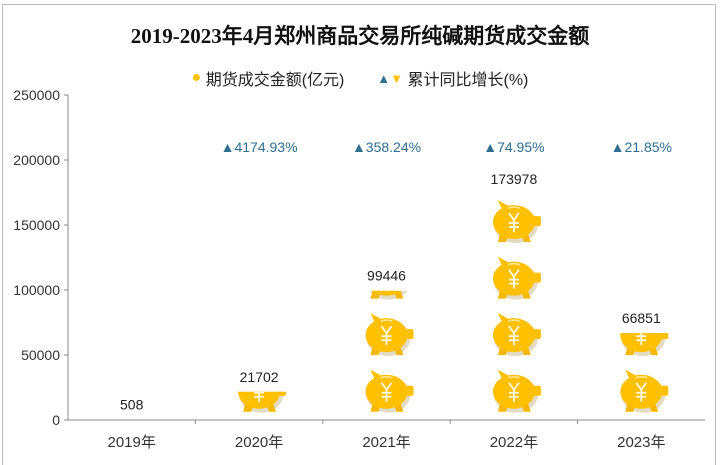 This screenshot has height=465, width=720. What do you see at coordinates (259, 377) in the screenshot?
I see `data-label: 21702` at bounding box center [259, 377].